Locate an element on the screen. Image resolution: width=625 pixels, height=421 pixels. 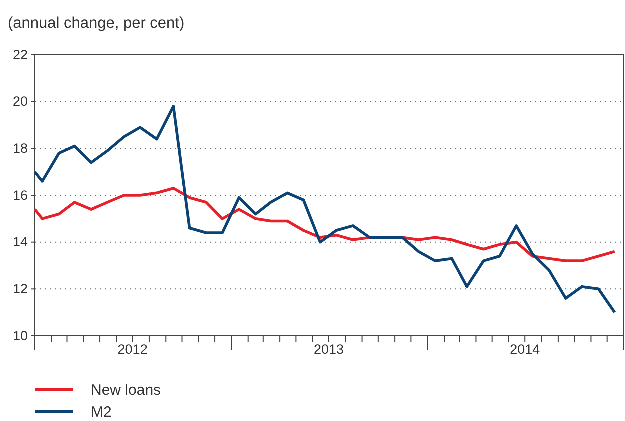
chart-subtitle: (annual change, per cent) is located at coordinates (96, 23).